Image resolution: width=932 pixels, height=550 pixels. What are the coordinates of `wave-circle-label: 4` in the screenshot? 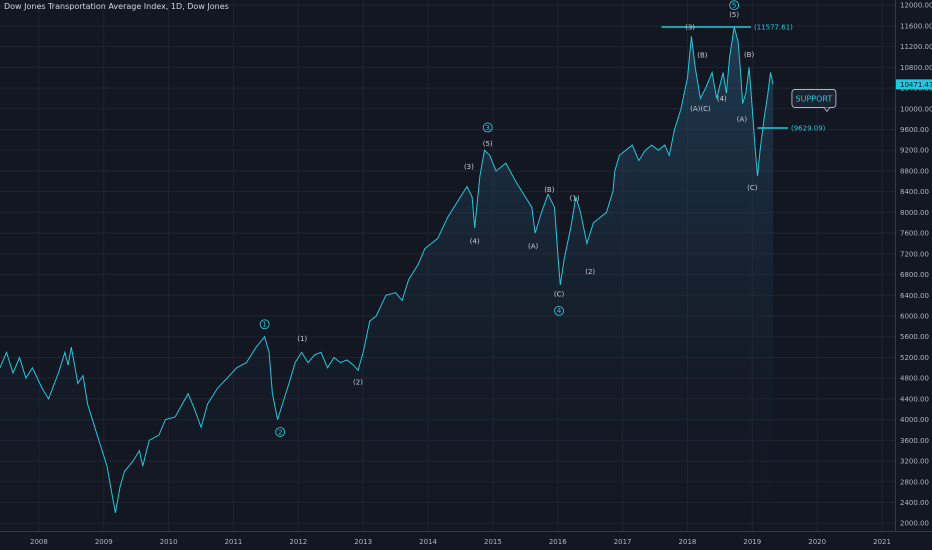 It's located at (559, 311).